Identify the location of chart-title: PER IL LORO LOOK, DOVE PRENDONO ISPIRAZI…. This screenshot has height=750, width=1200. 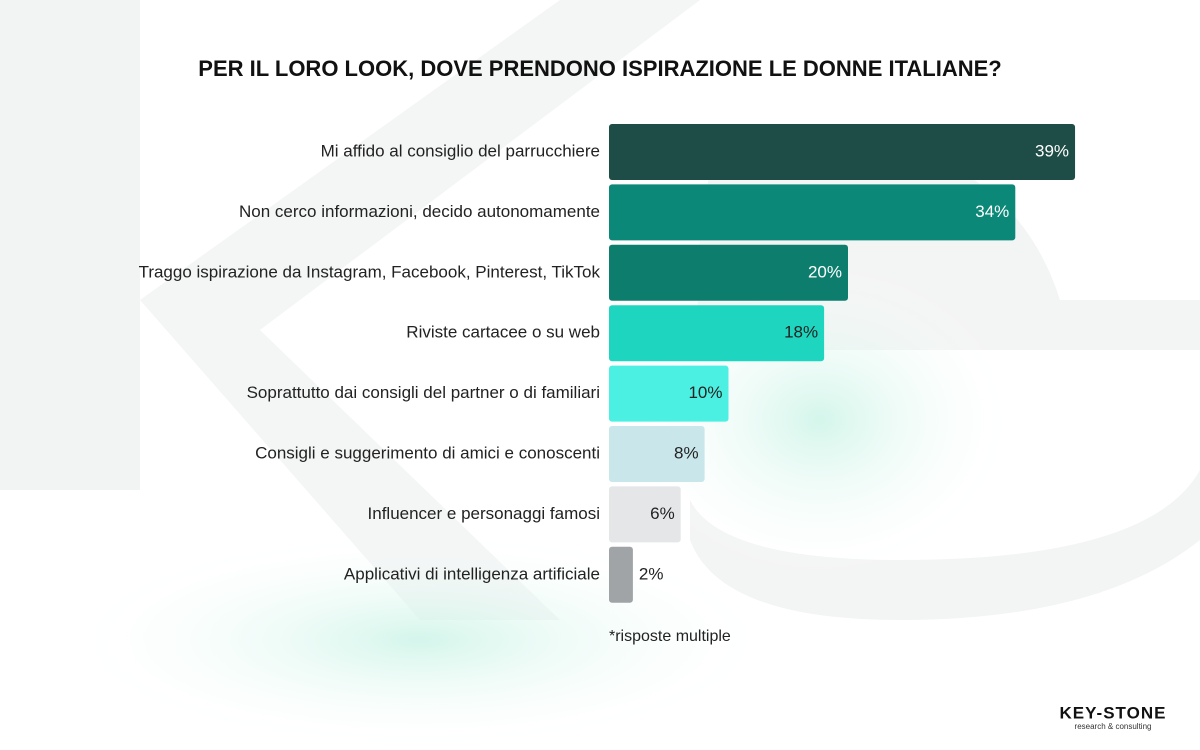
(599, 68).